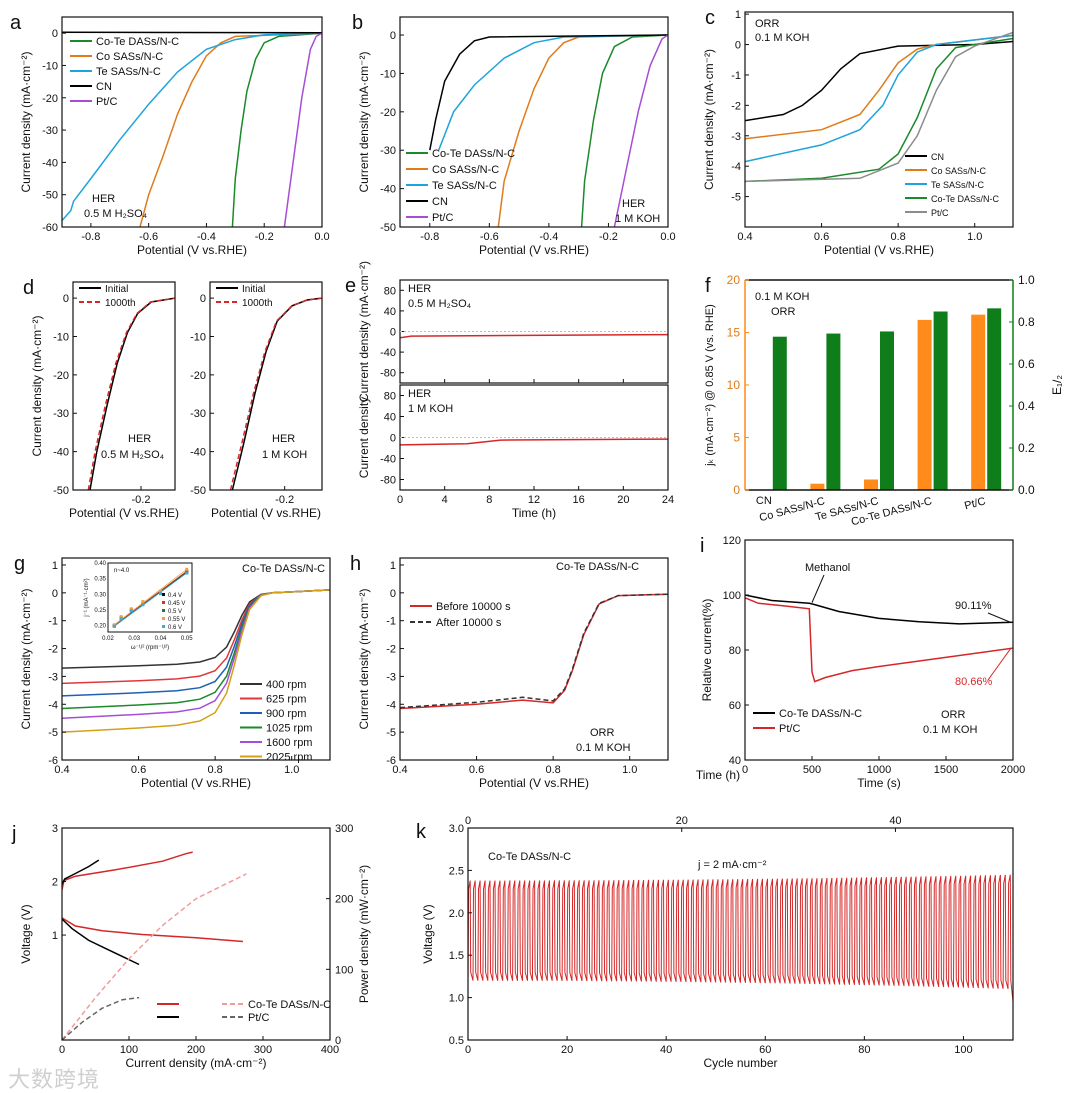  Describe the element at coordinates (100, 564) in the screenshot. I see `inset-y-tick-label: 0.40` at that location.